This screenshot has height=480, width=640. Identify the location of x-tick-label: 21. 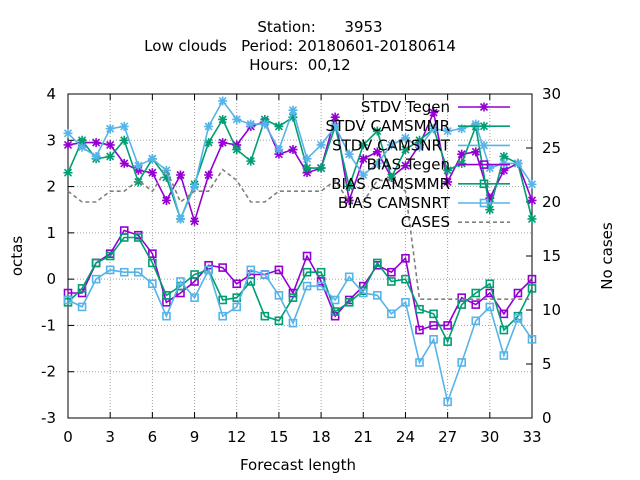
(363, 437).